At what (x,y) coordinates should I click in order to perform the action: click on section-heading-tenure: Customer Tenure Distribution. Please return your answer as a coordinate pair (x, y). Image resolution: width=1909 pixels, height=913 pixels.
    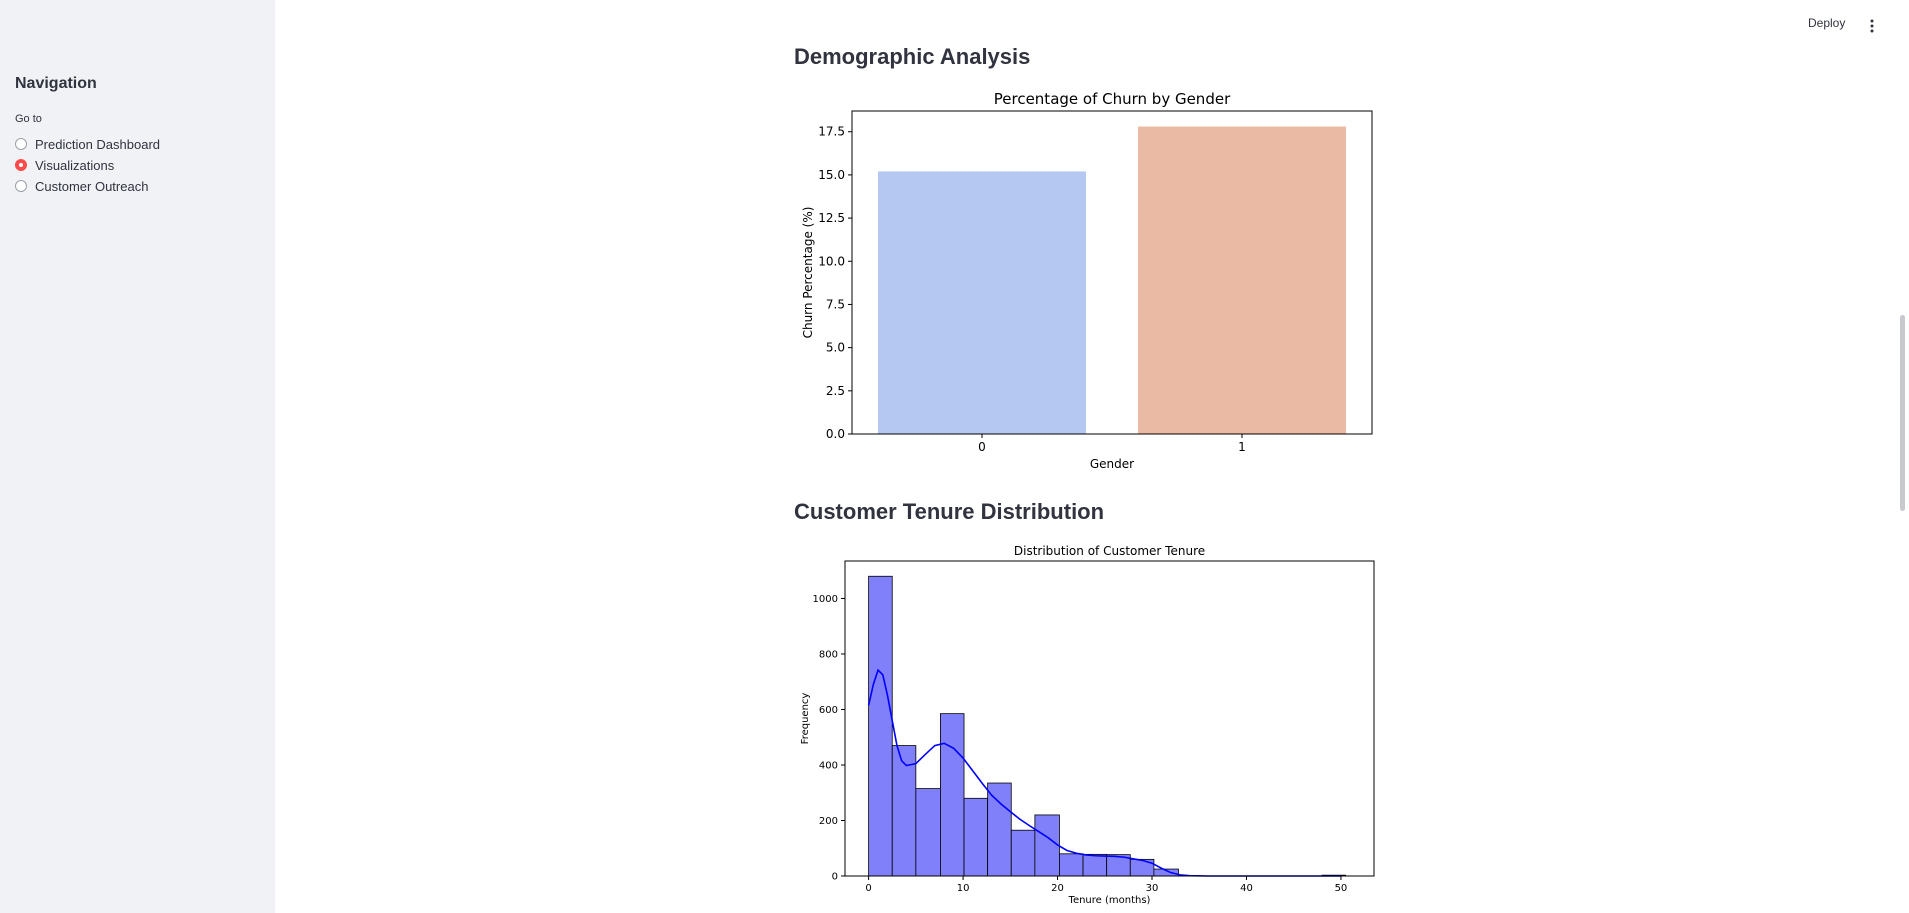
    Looking at the image, I should click on (949, 511).